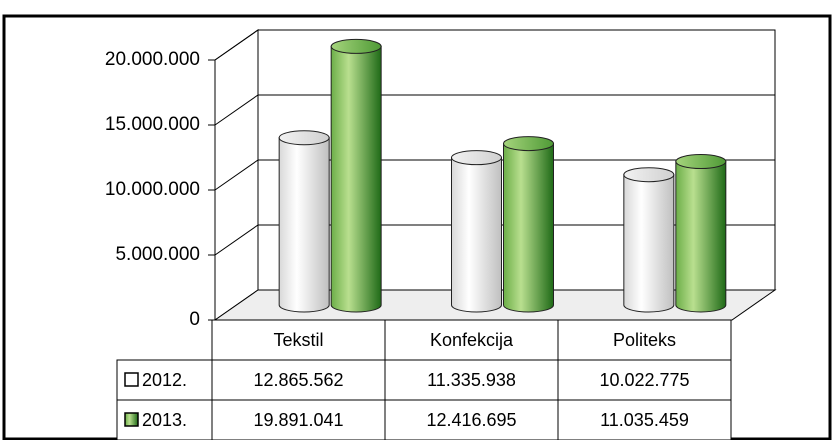 The height and width of the screenshot is (440, 836). What do you see at coordinates (164, 380) in the screenshot?
I see `legend-label: 2012.` at bounding box center [164, 380].